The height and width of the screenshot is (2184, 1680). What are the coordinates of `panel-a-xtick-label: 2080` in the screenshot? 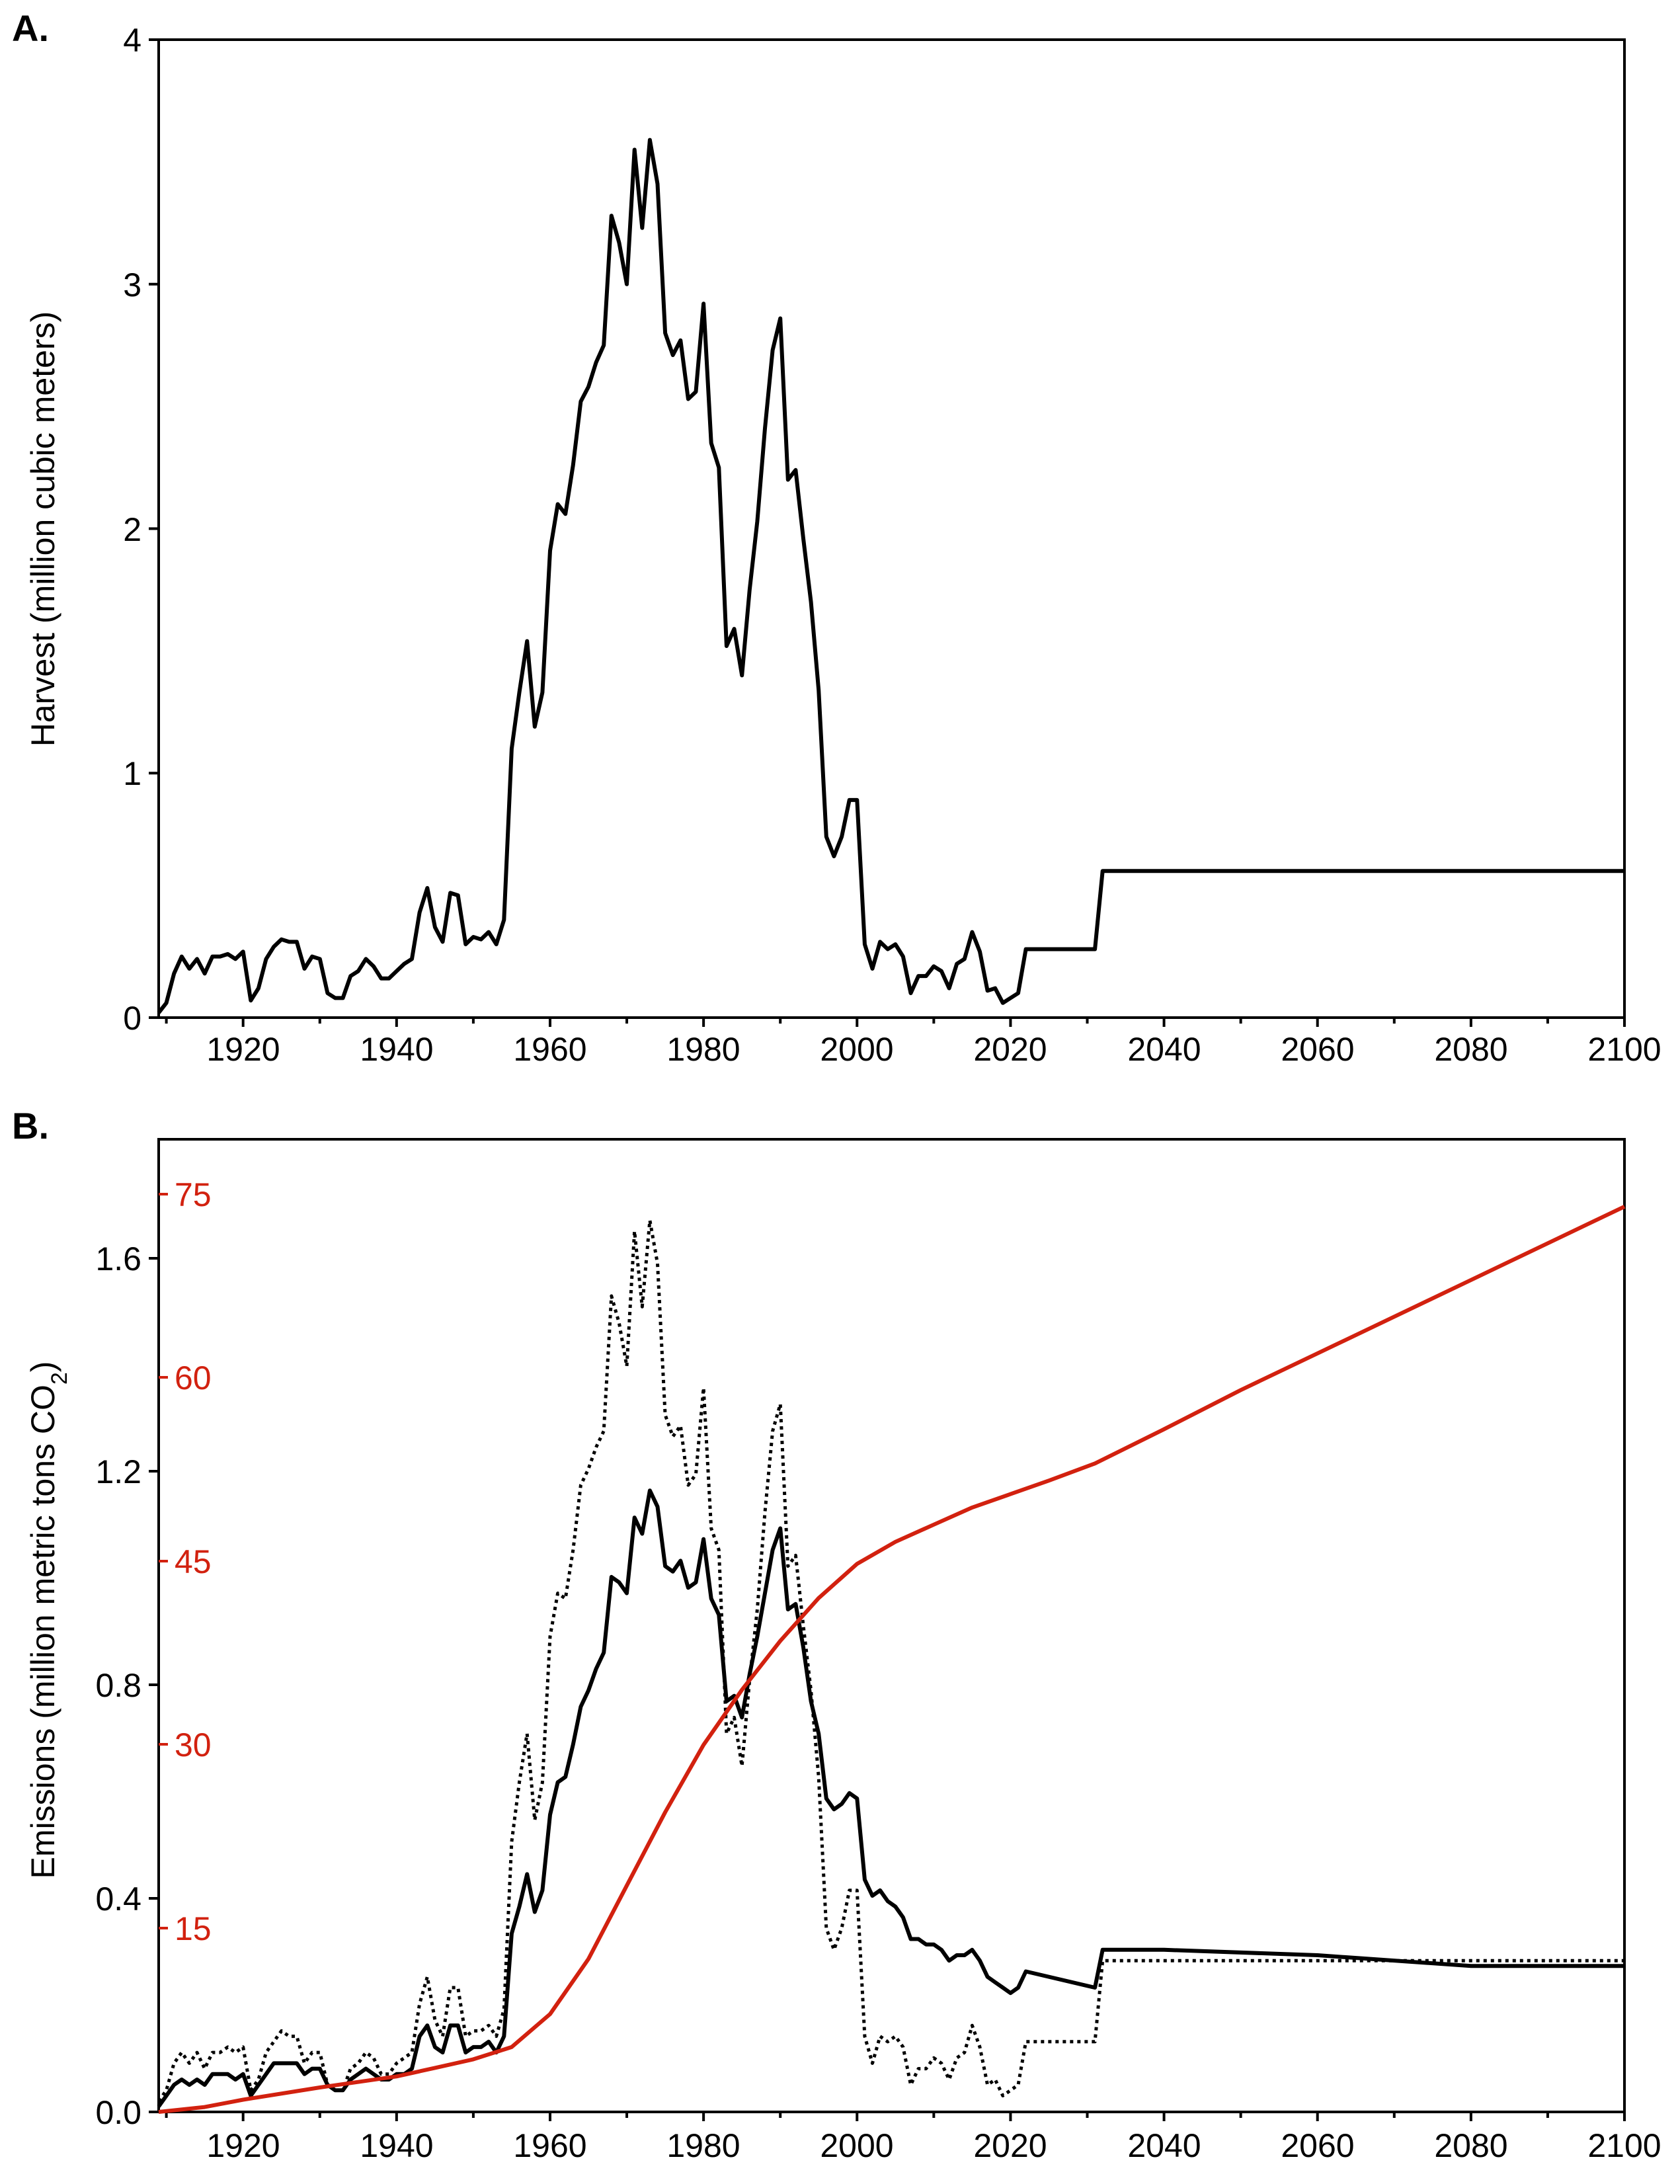 It's located at (1470, 1049).